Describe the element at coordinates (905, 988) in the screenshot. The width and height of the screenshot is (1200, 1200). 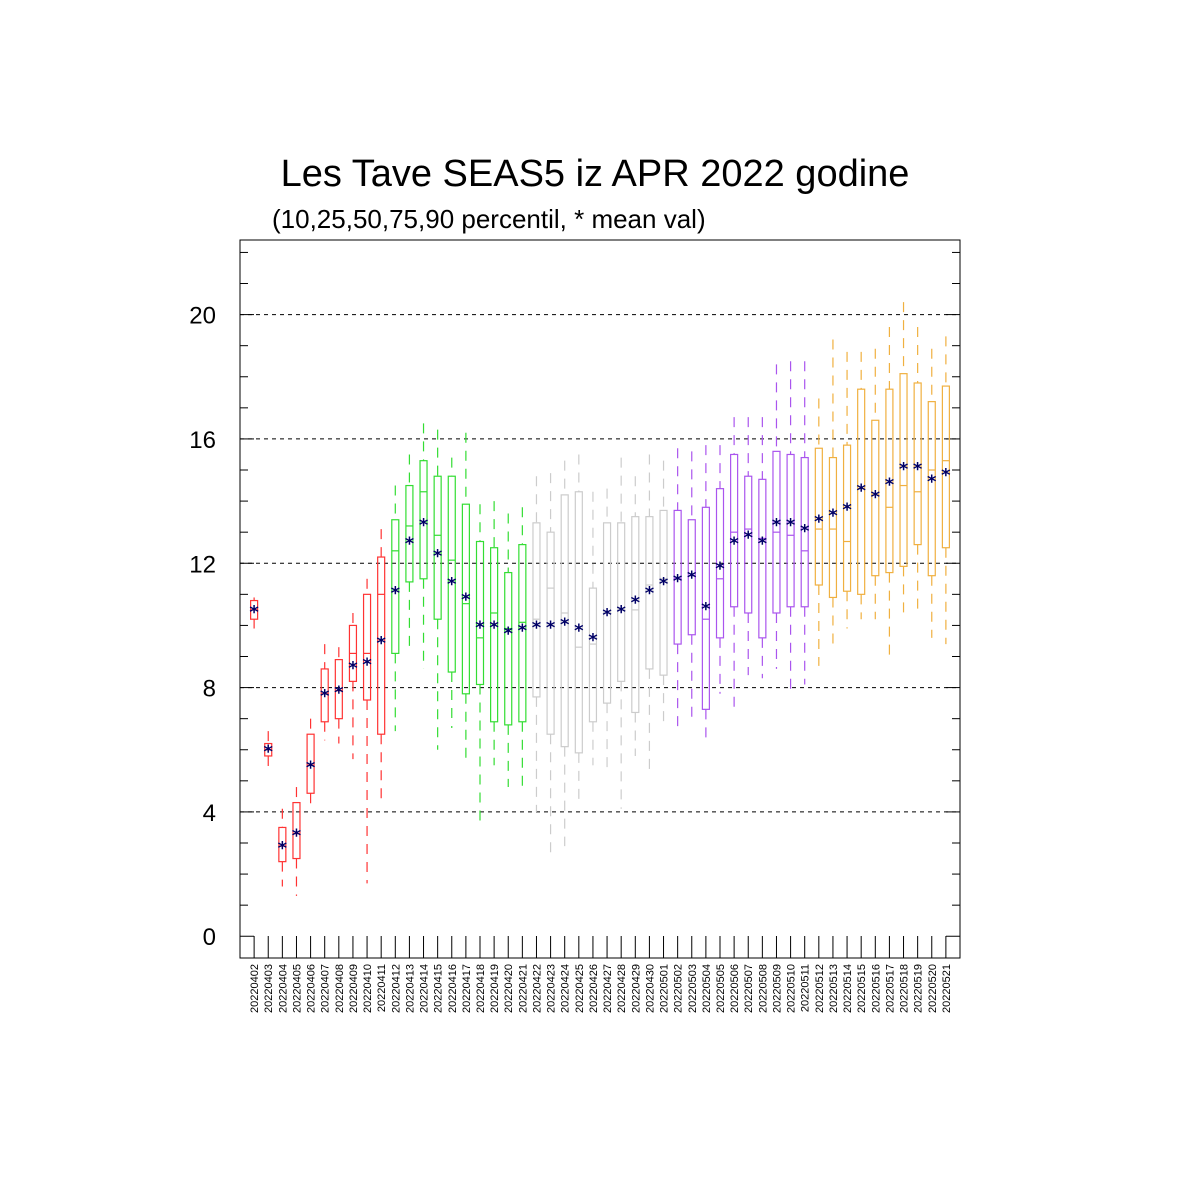
I see `x-tick-label: 20220518` at that location.